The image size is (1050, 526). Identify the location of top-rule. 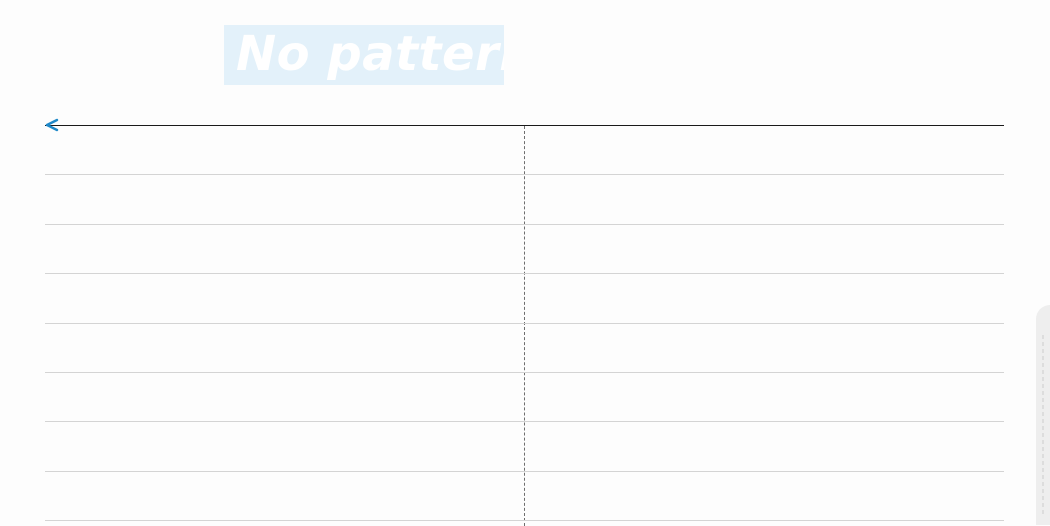
(524, 125).